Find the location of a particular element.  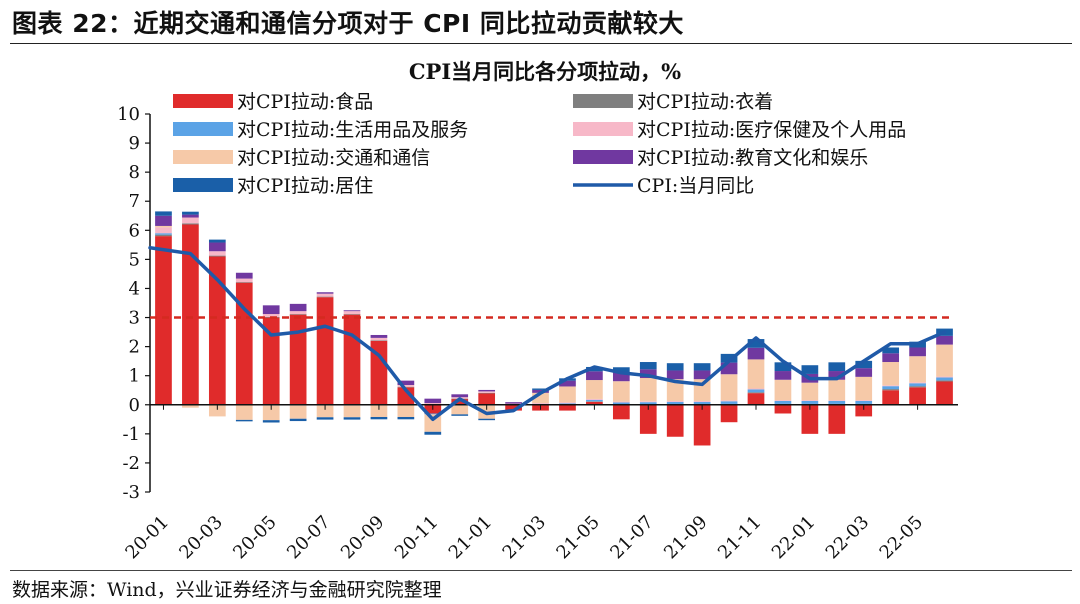

bar-20-10-s3 is located at coordinates (406, 386).